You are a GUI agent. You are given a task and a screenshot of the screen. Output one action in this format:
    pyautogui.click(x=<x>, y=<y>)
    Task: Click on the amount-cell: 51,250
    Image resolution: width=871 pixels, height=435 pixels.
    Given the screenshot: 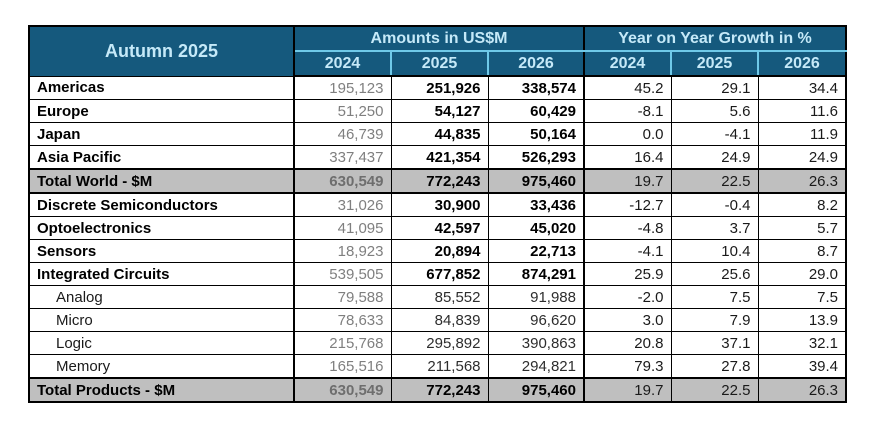 What is the action you would take?
    pyautogui.click(x=342, y=111)
    